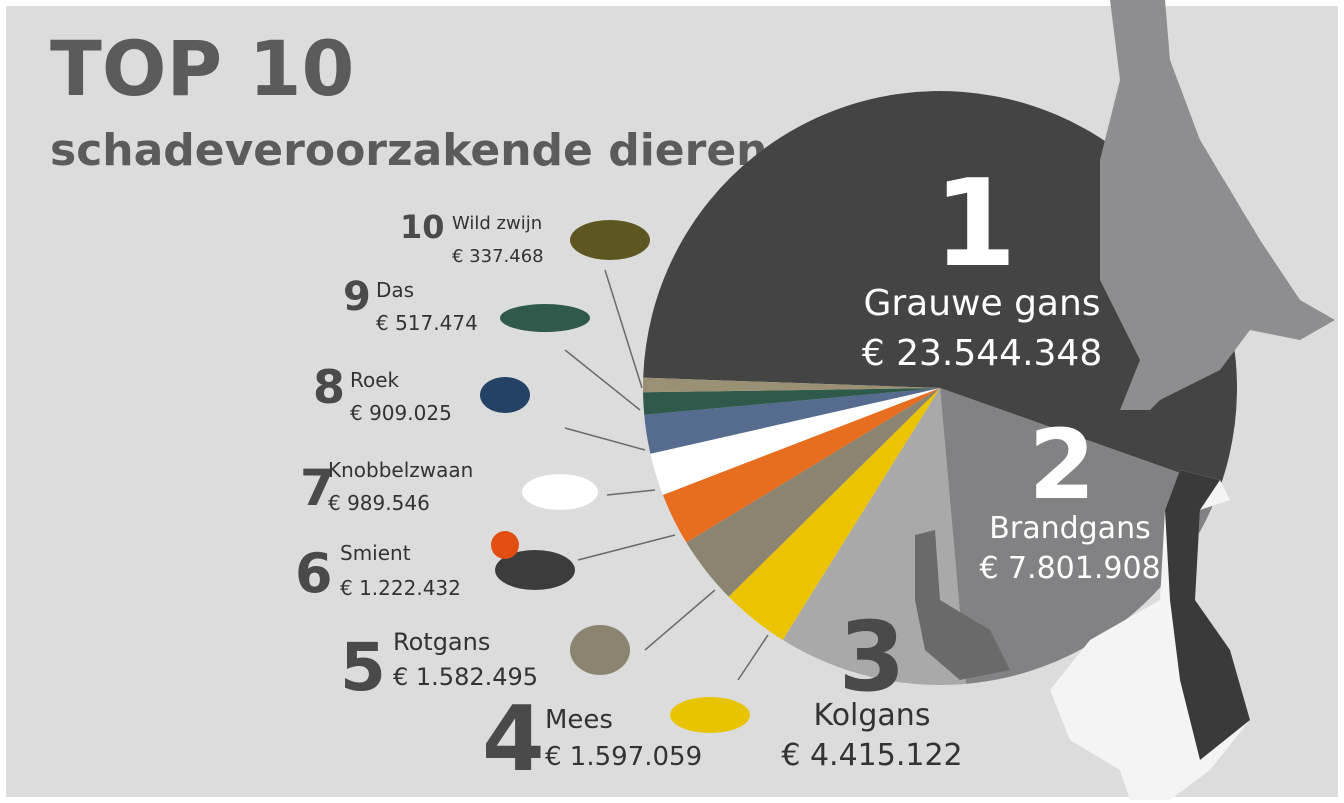  I want to click on wigeon-head, so click(505, 545).